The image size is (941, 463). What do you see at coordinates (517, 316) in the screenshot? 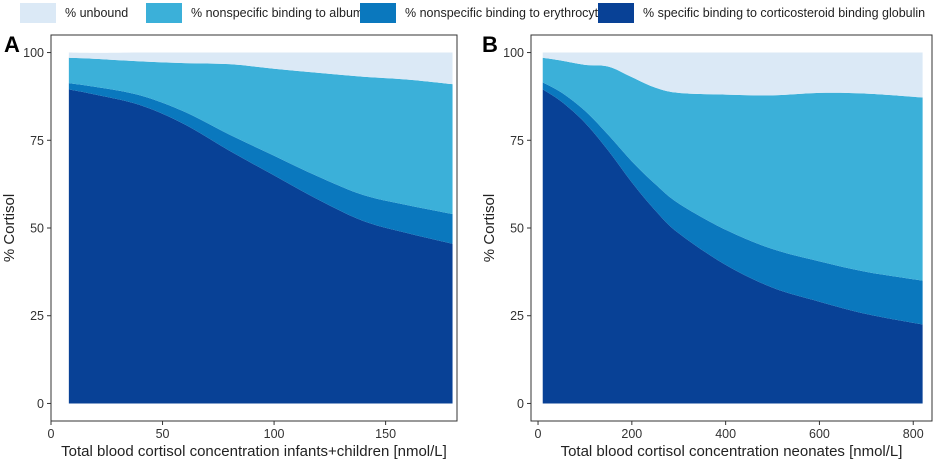
I see `panel-b-ytick-label-25: 25` at bounding box center [517, 316].